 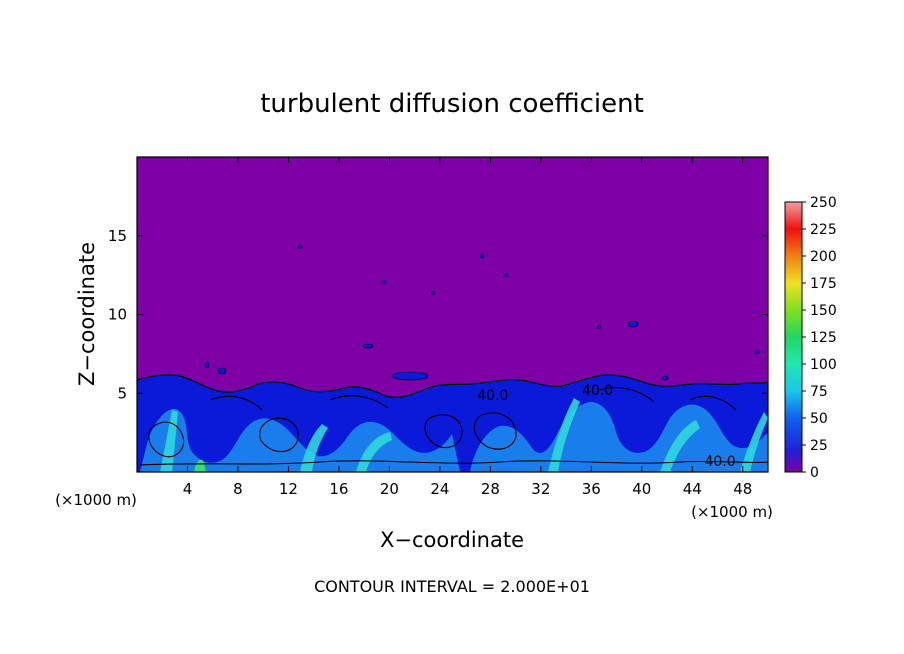 I want to click on x-tick-label: 28, so click(x=490, y=489).